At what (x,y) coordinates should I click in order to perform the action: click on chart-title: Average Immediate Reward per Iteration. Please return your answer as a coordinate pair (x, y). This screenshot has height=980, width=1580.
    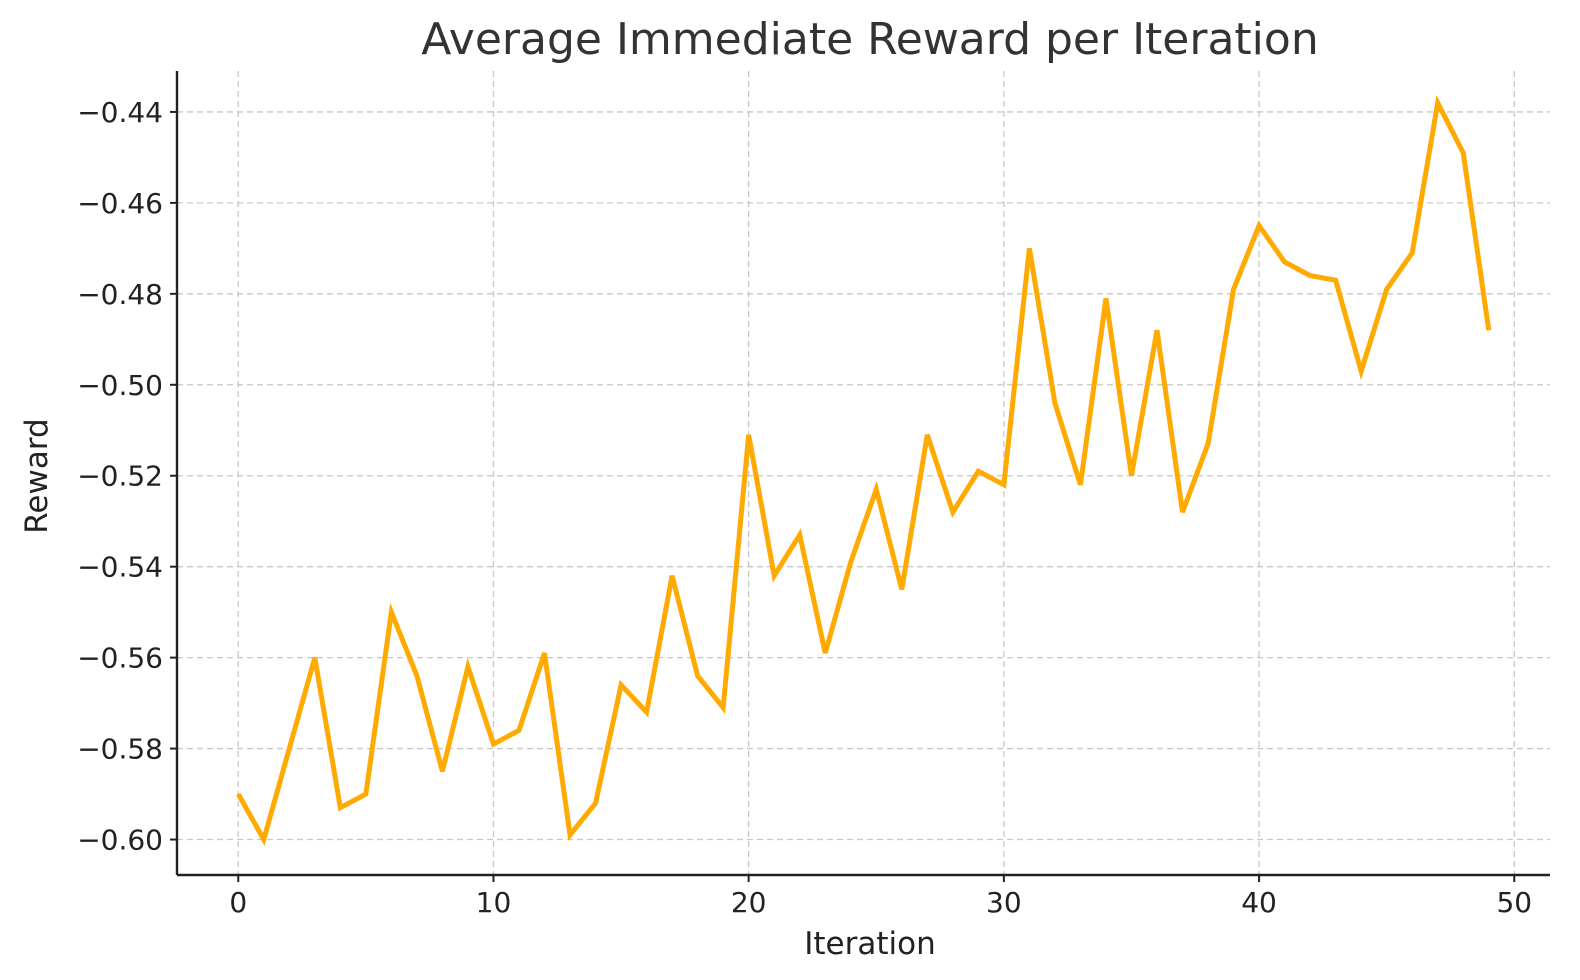
    Looking at the image, I should click on (869, 39).